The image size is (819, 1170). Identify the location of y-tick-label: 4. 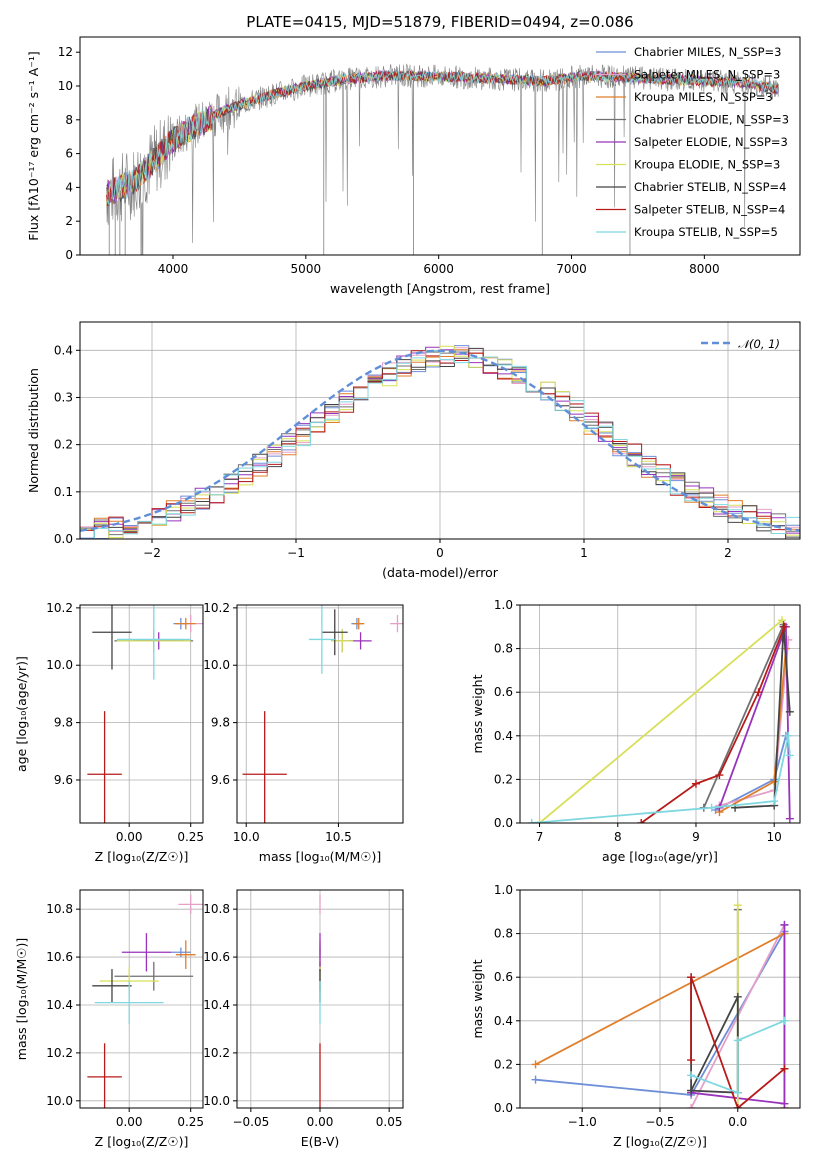
(69, 187).